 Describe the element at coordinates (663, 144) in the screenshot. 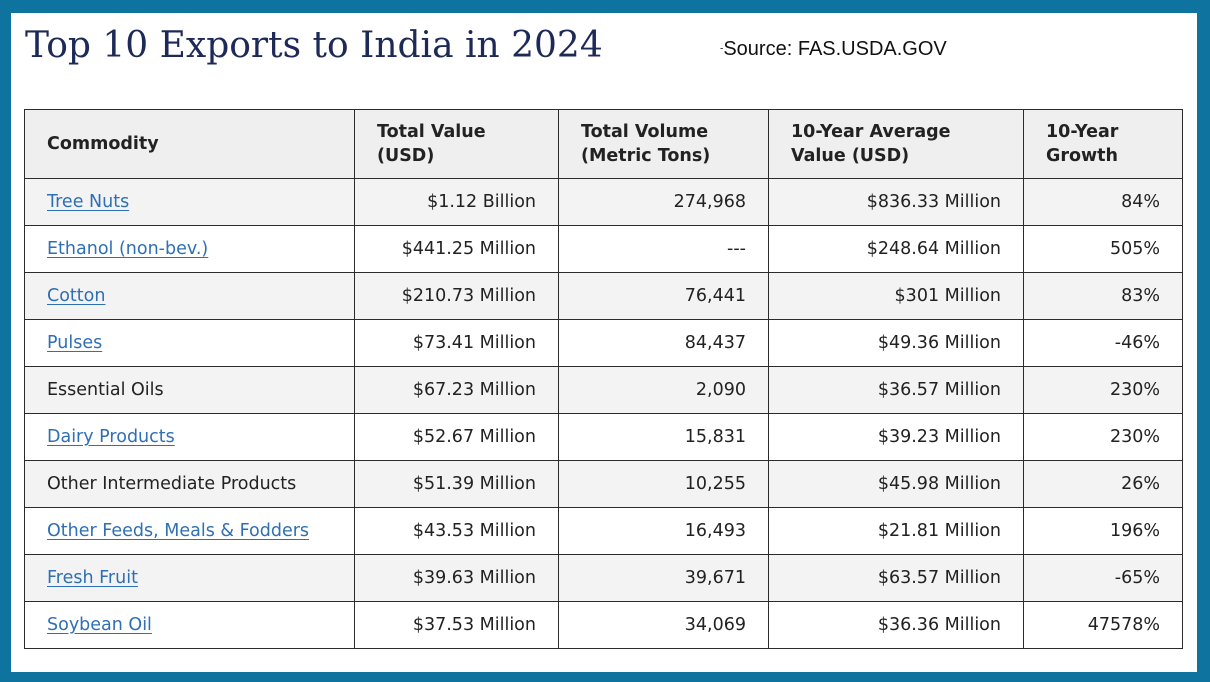

I see `column-header-total-volume: Total Volume (Metric Tons)` at that location.